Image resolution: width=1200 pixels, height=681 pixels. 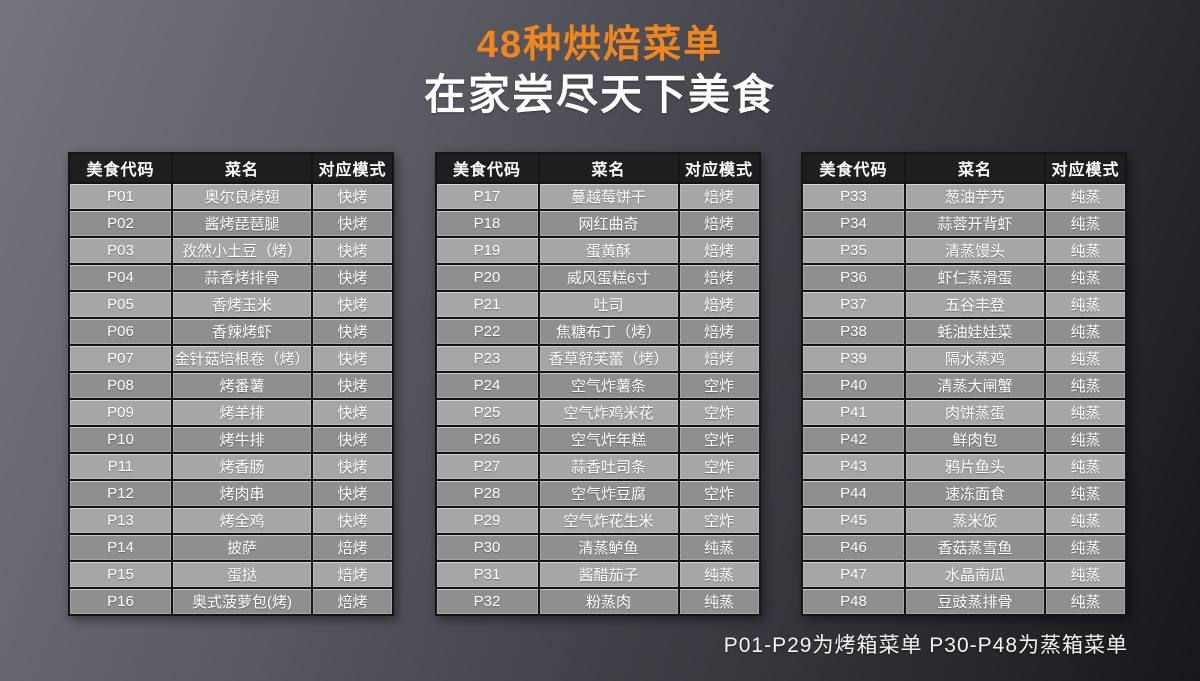 I want to click on table-row: P36 虾仁蒸滑蛋 纯蒸, so click(x=964, y=277).